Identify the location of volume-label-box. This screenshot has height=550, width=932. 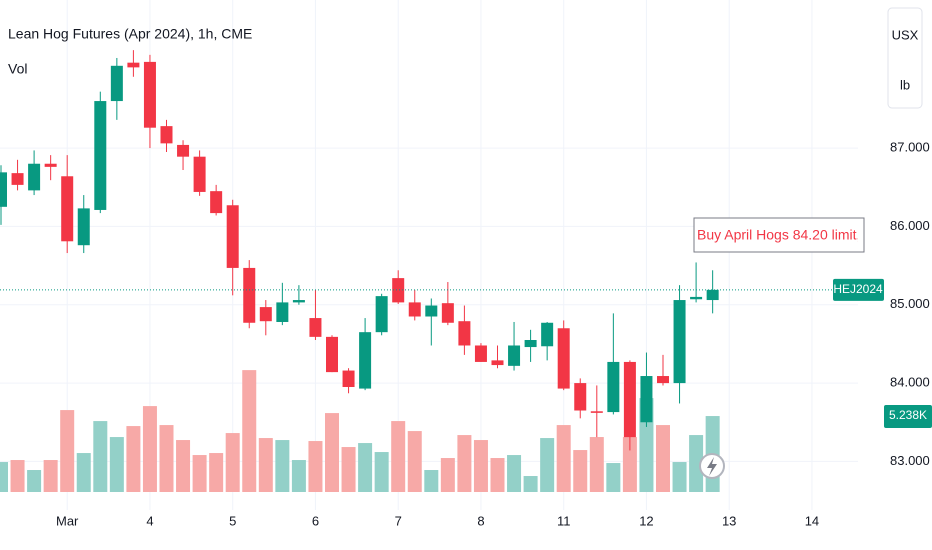
(908, 417).